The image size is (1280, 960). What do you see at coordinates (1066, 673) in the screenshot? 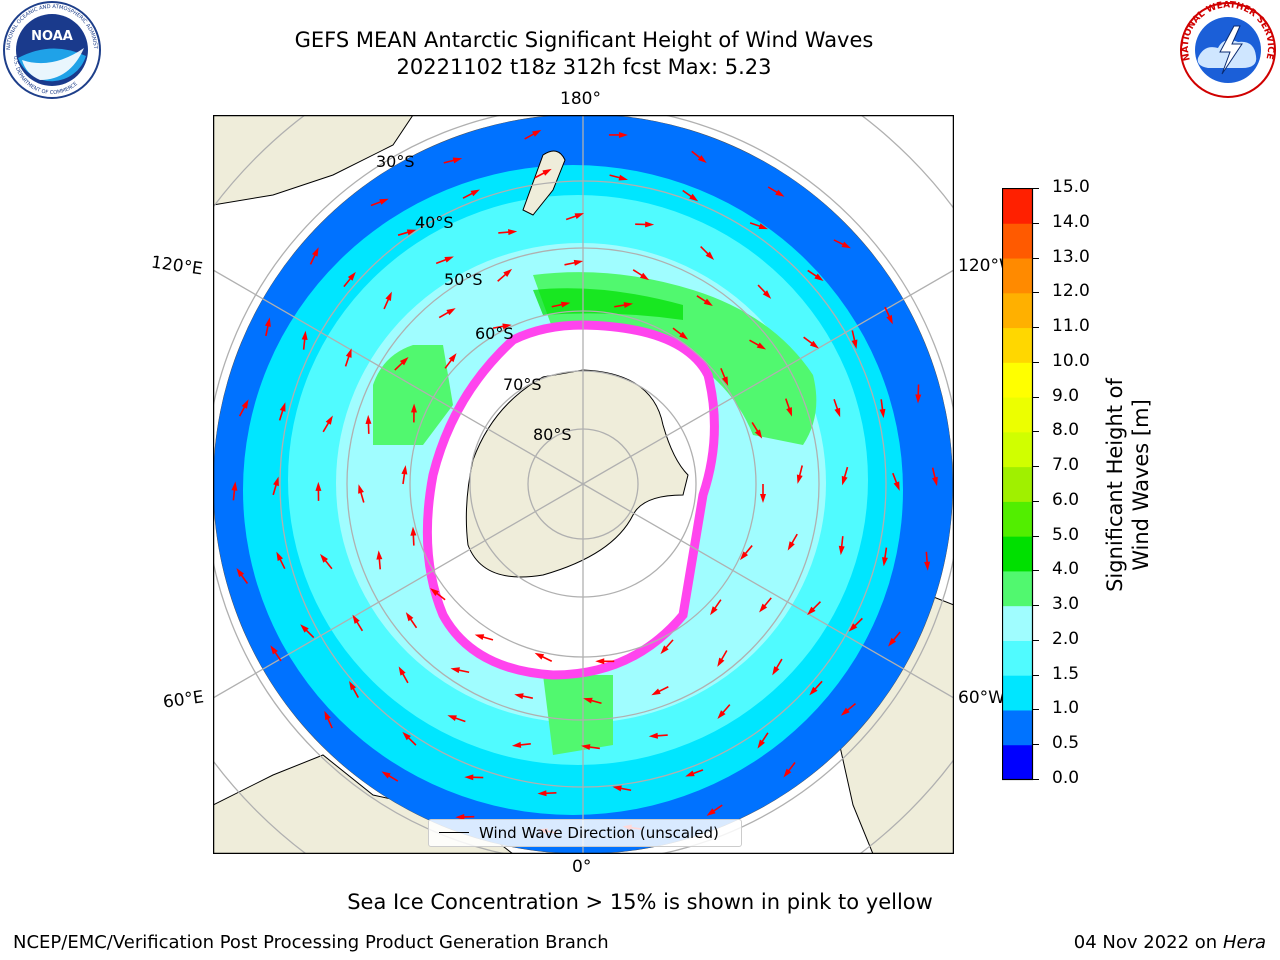
I see `colorbar-tick-label: 1.5` at bounding box center [1066, 673].